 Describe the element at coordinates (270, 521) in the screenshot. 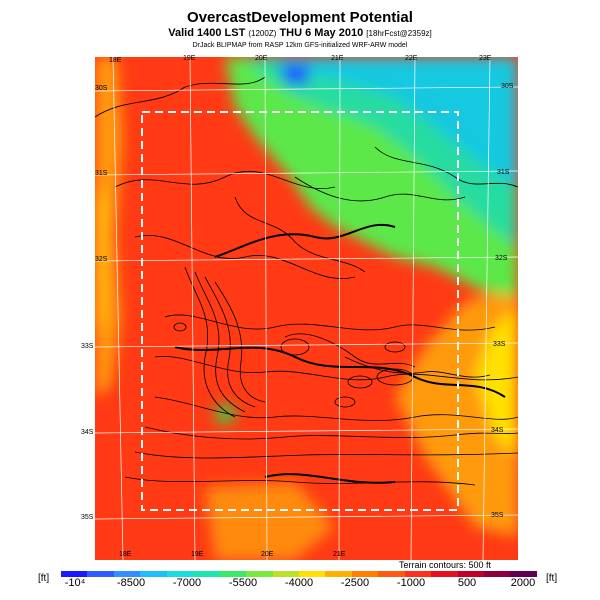

I see `south-orange-patch` at that location.